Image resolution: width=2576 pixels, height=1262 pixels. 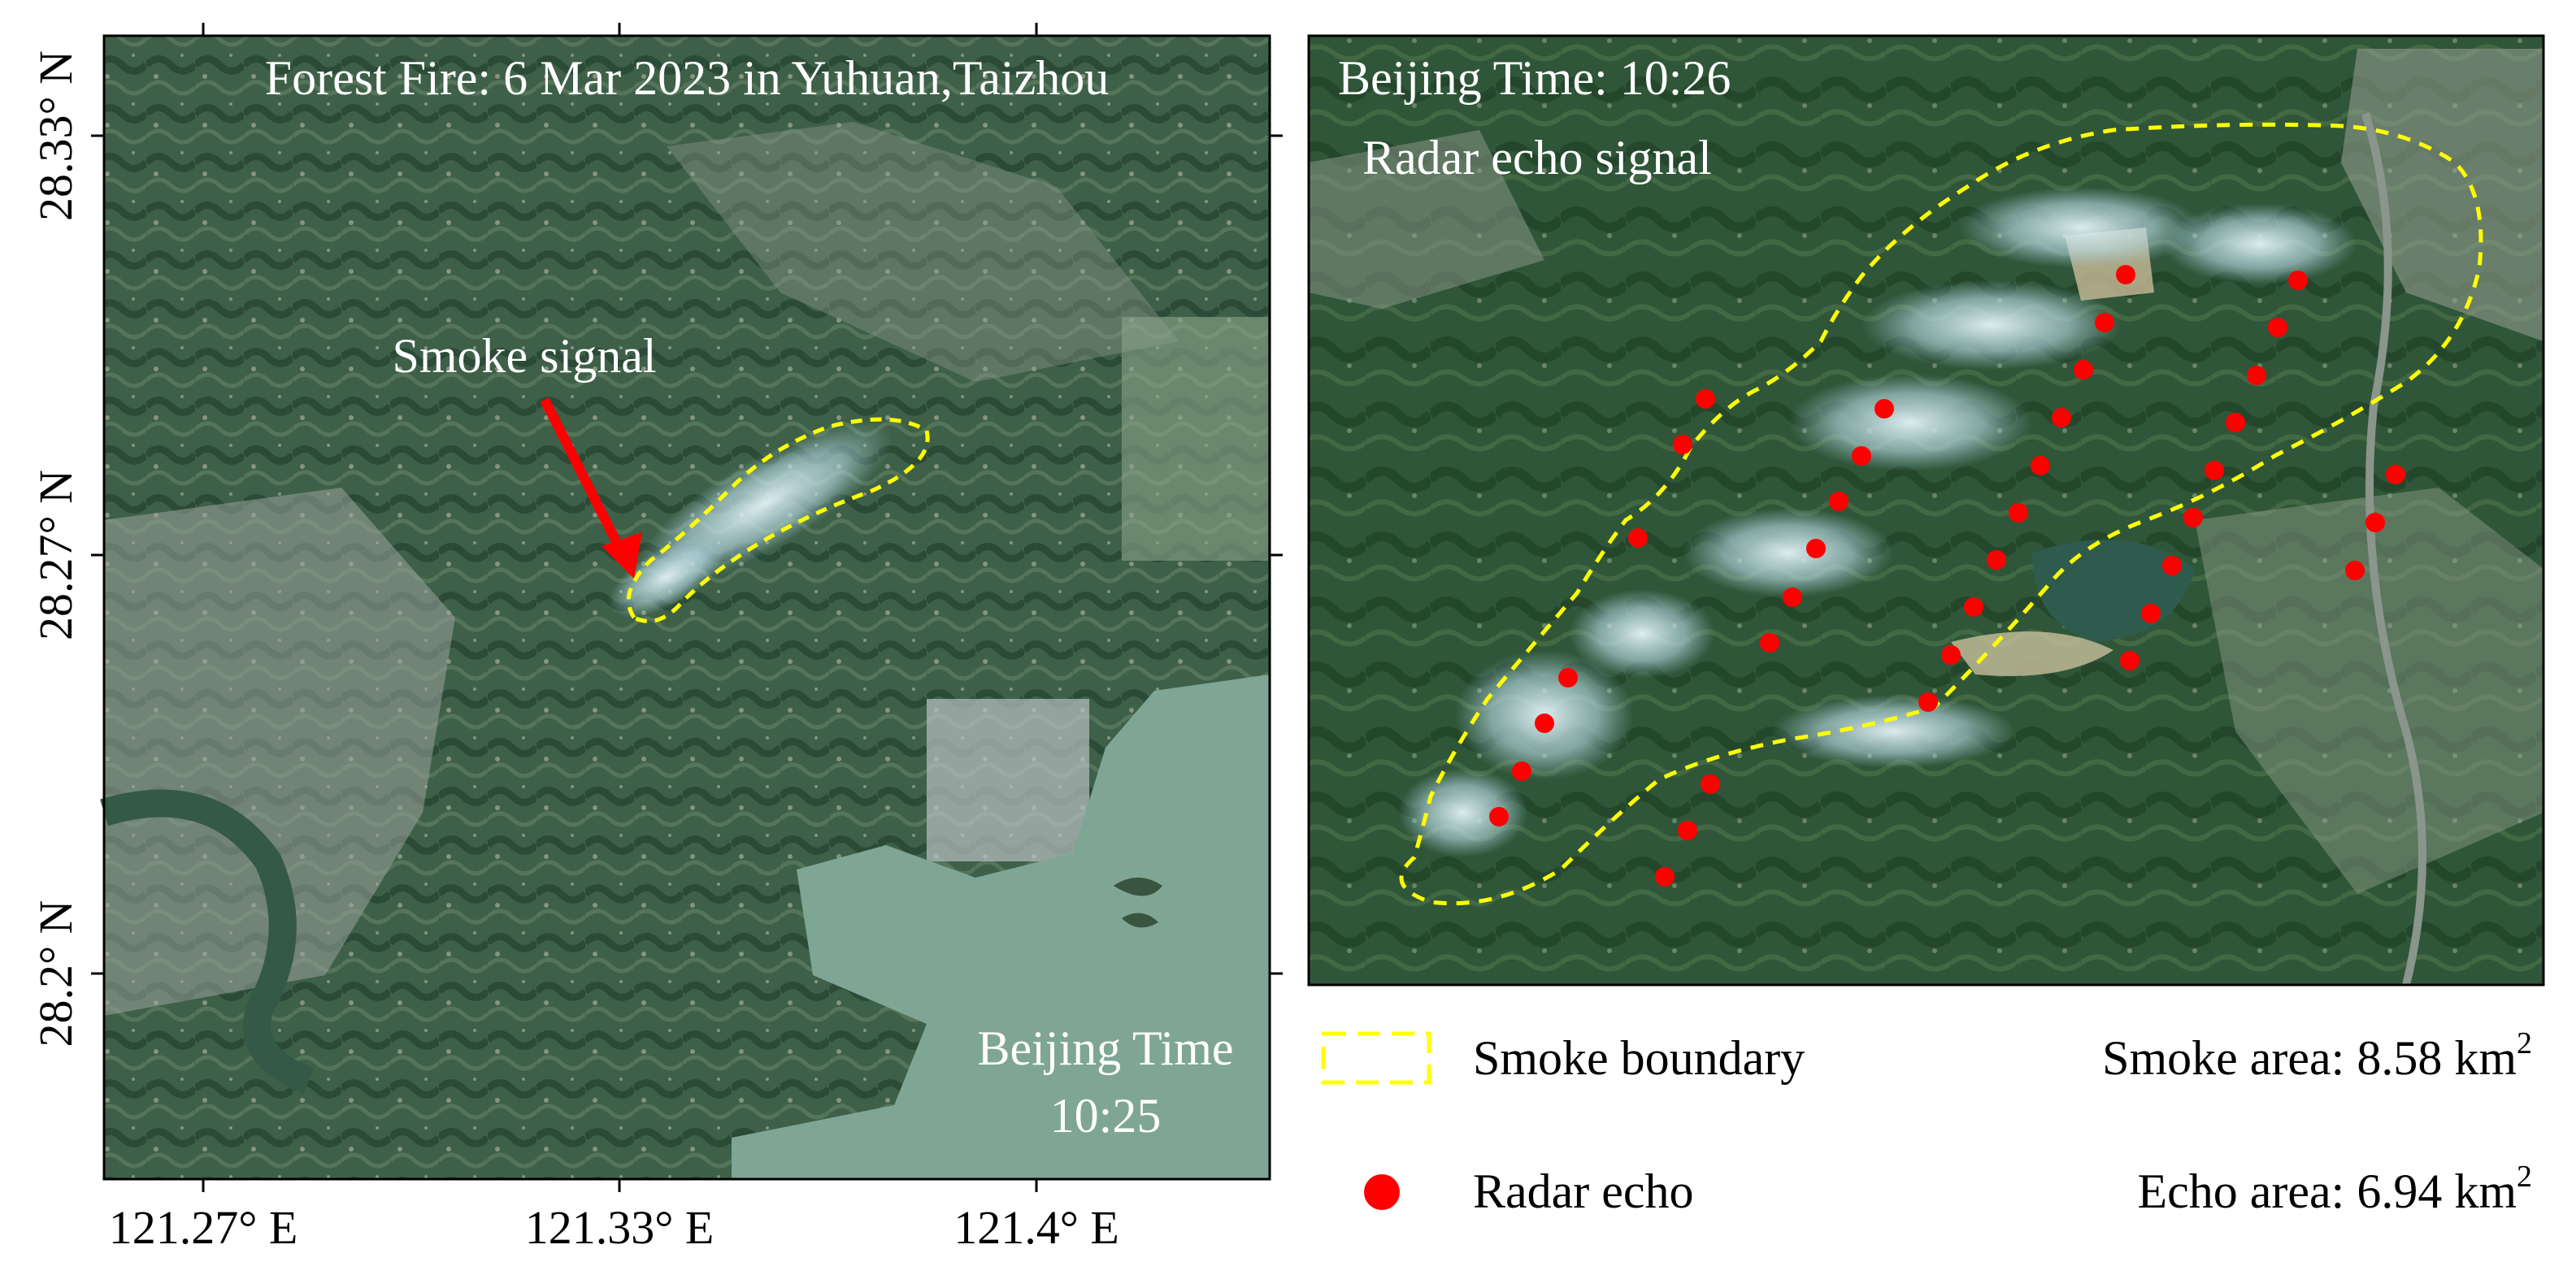 I want to click on road-right, so click(x=2393, y=549).